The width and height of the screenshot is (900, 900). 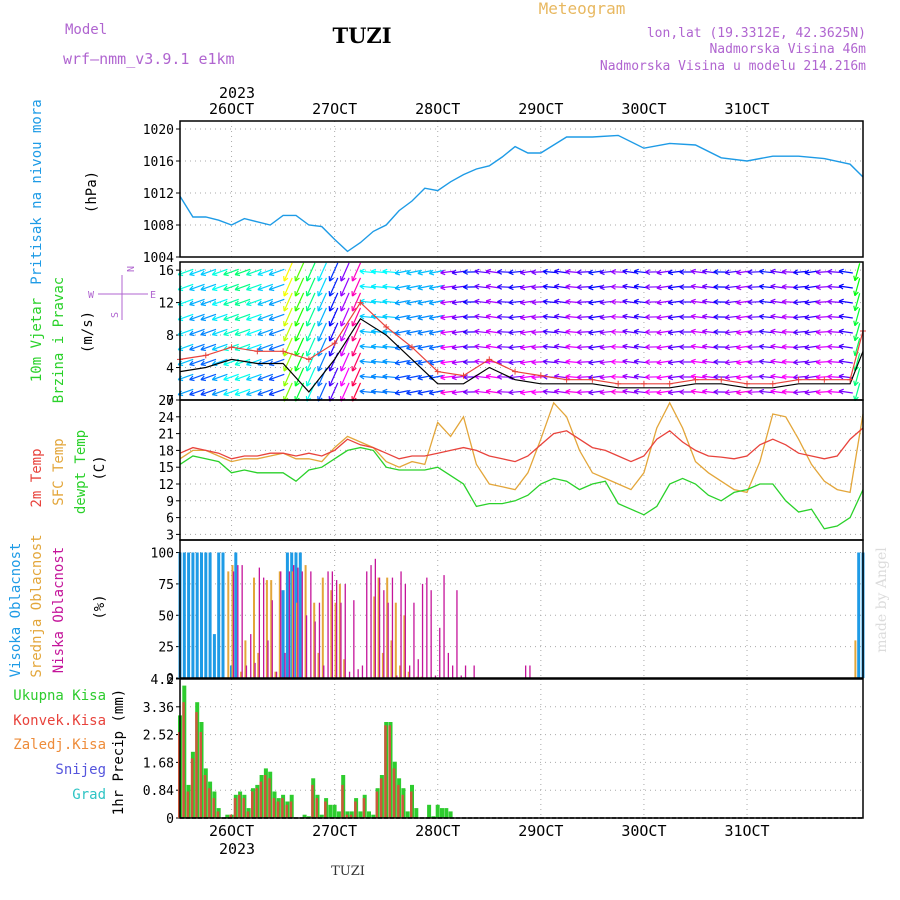 What do you see at coordinates (521, 748) in the screenshot?
I see `precip-frame` at bounding box center [521, 748].